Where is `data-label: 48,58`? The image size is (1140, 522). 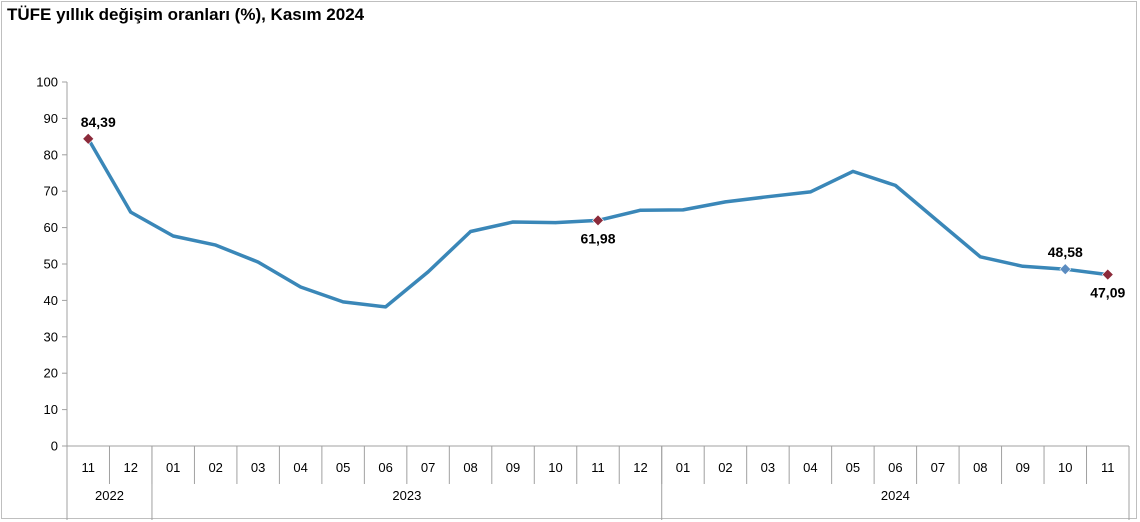 data-label: 48,58 is located at coordinates (1065, 252).